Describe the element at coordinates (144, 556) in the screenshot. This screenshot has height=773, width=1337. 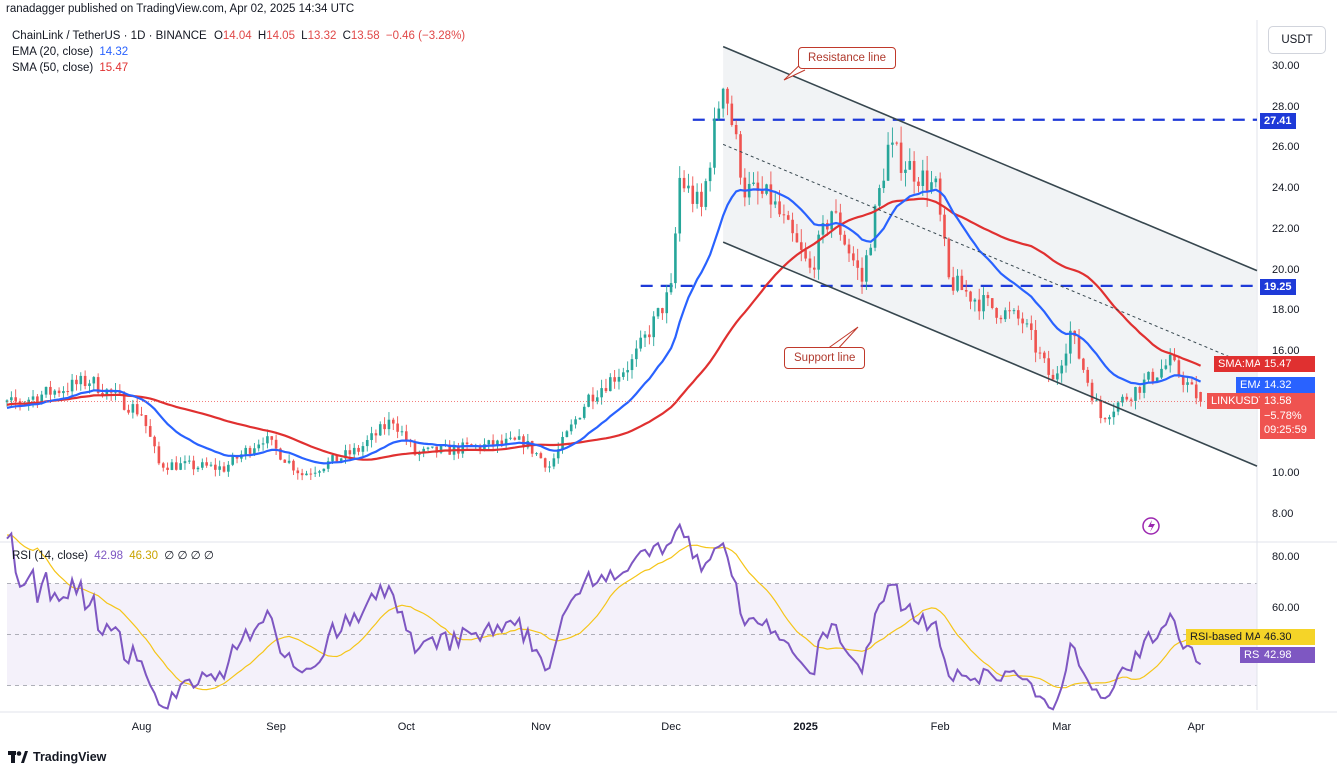
I see `rsi-ma-legend-value: 46.30` at that location.